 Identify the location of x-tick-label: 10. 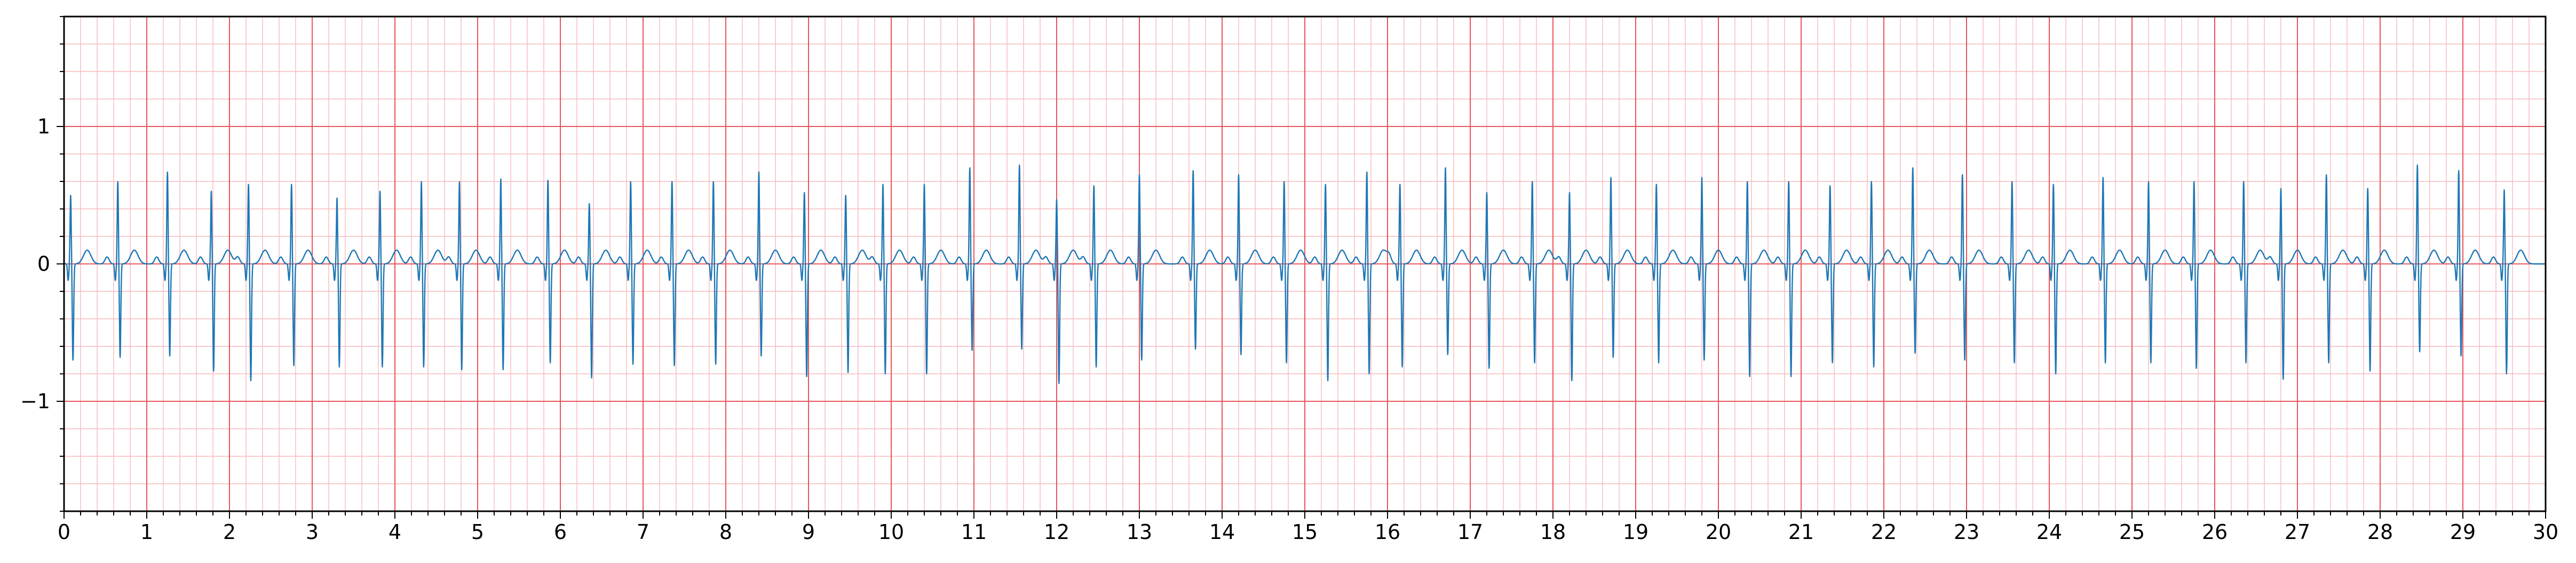
(891, 532).